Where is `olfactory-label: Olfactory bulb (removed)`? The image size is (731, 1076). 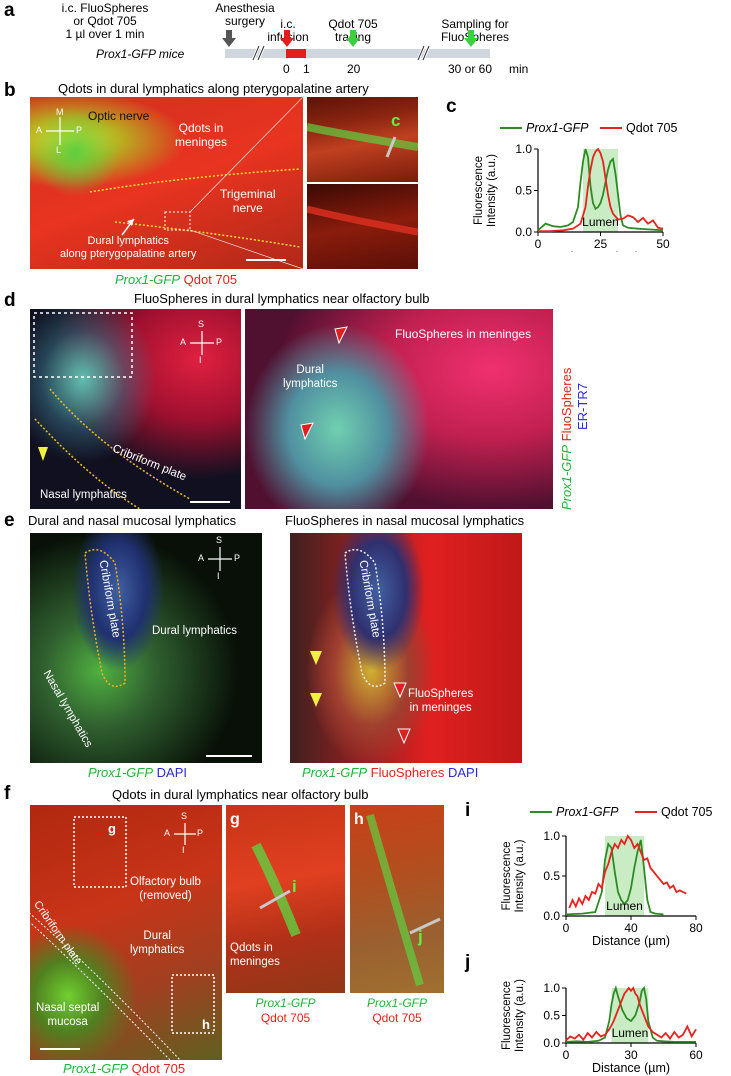 olfactory-label: Olfactory bulb (removed) is located at coordinates (165, 889).